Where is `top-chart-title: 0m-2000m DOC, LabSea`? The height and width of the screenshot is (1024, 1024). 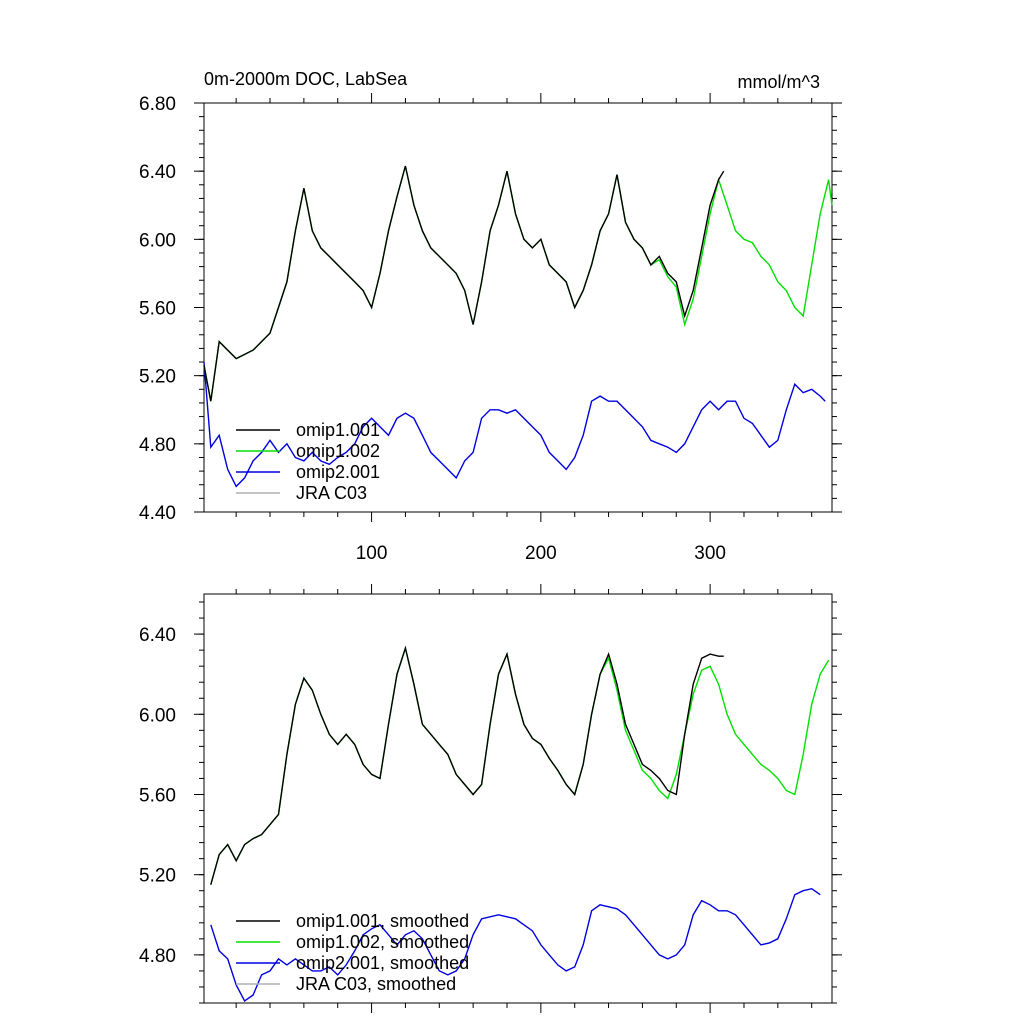 top-chart-title: 0m-2000m DOC, LabSea is located at coordinates (306, 79).